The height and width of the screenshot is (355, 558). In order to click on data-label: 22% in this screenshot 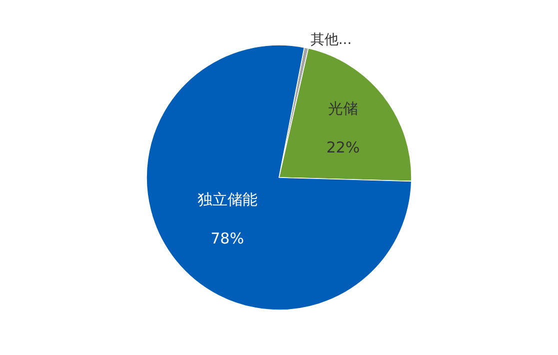, I will do `click(343, 147)`.